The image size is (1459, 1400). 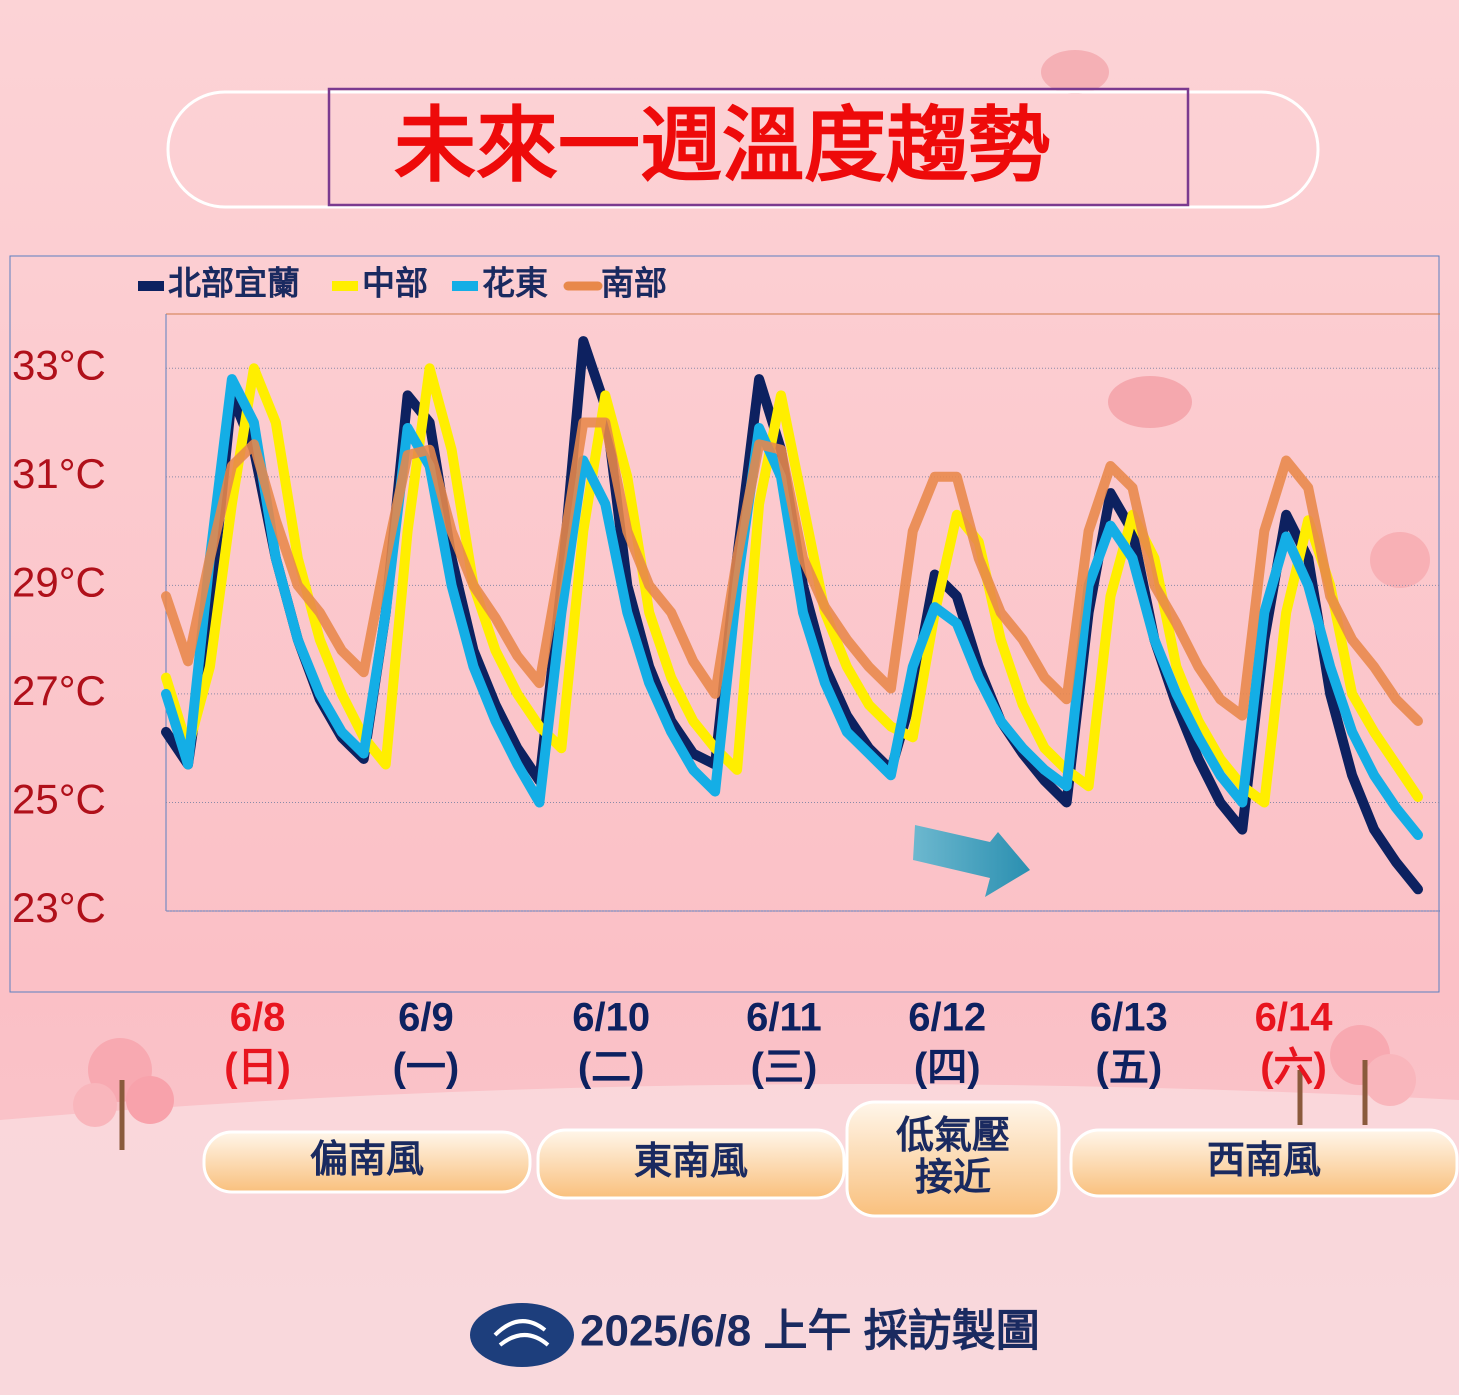 What do you see at coordinates (59, 799) in the screenshot?
I see `y-tick-label: 25°C` at bounding box center [59, 799].